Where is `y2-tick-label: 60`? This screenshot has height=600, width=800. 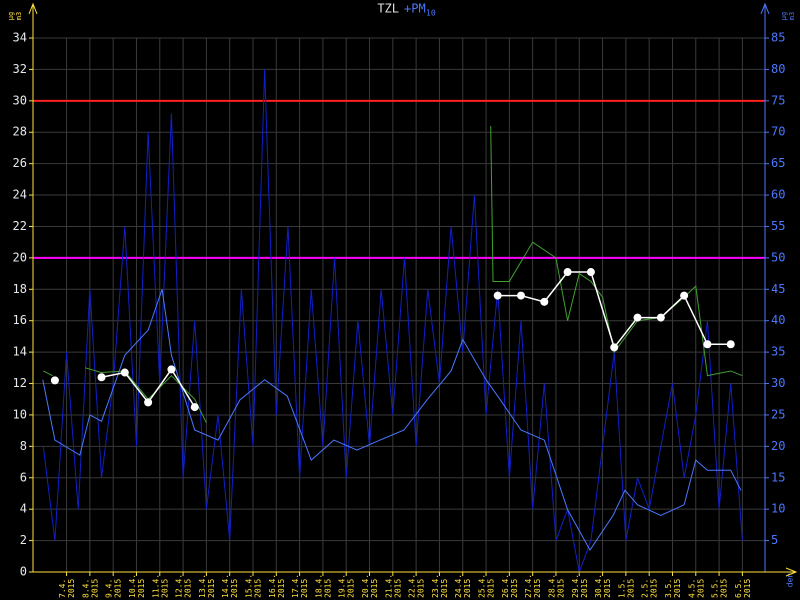
y2-tick-label: 60 is located at coordinates (778, 195).